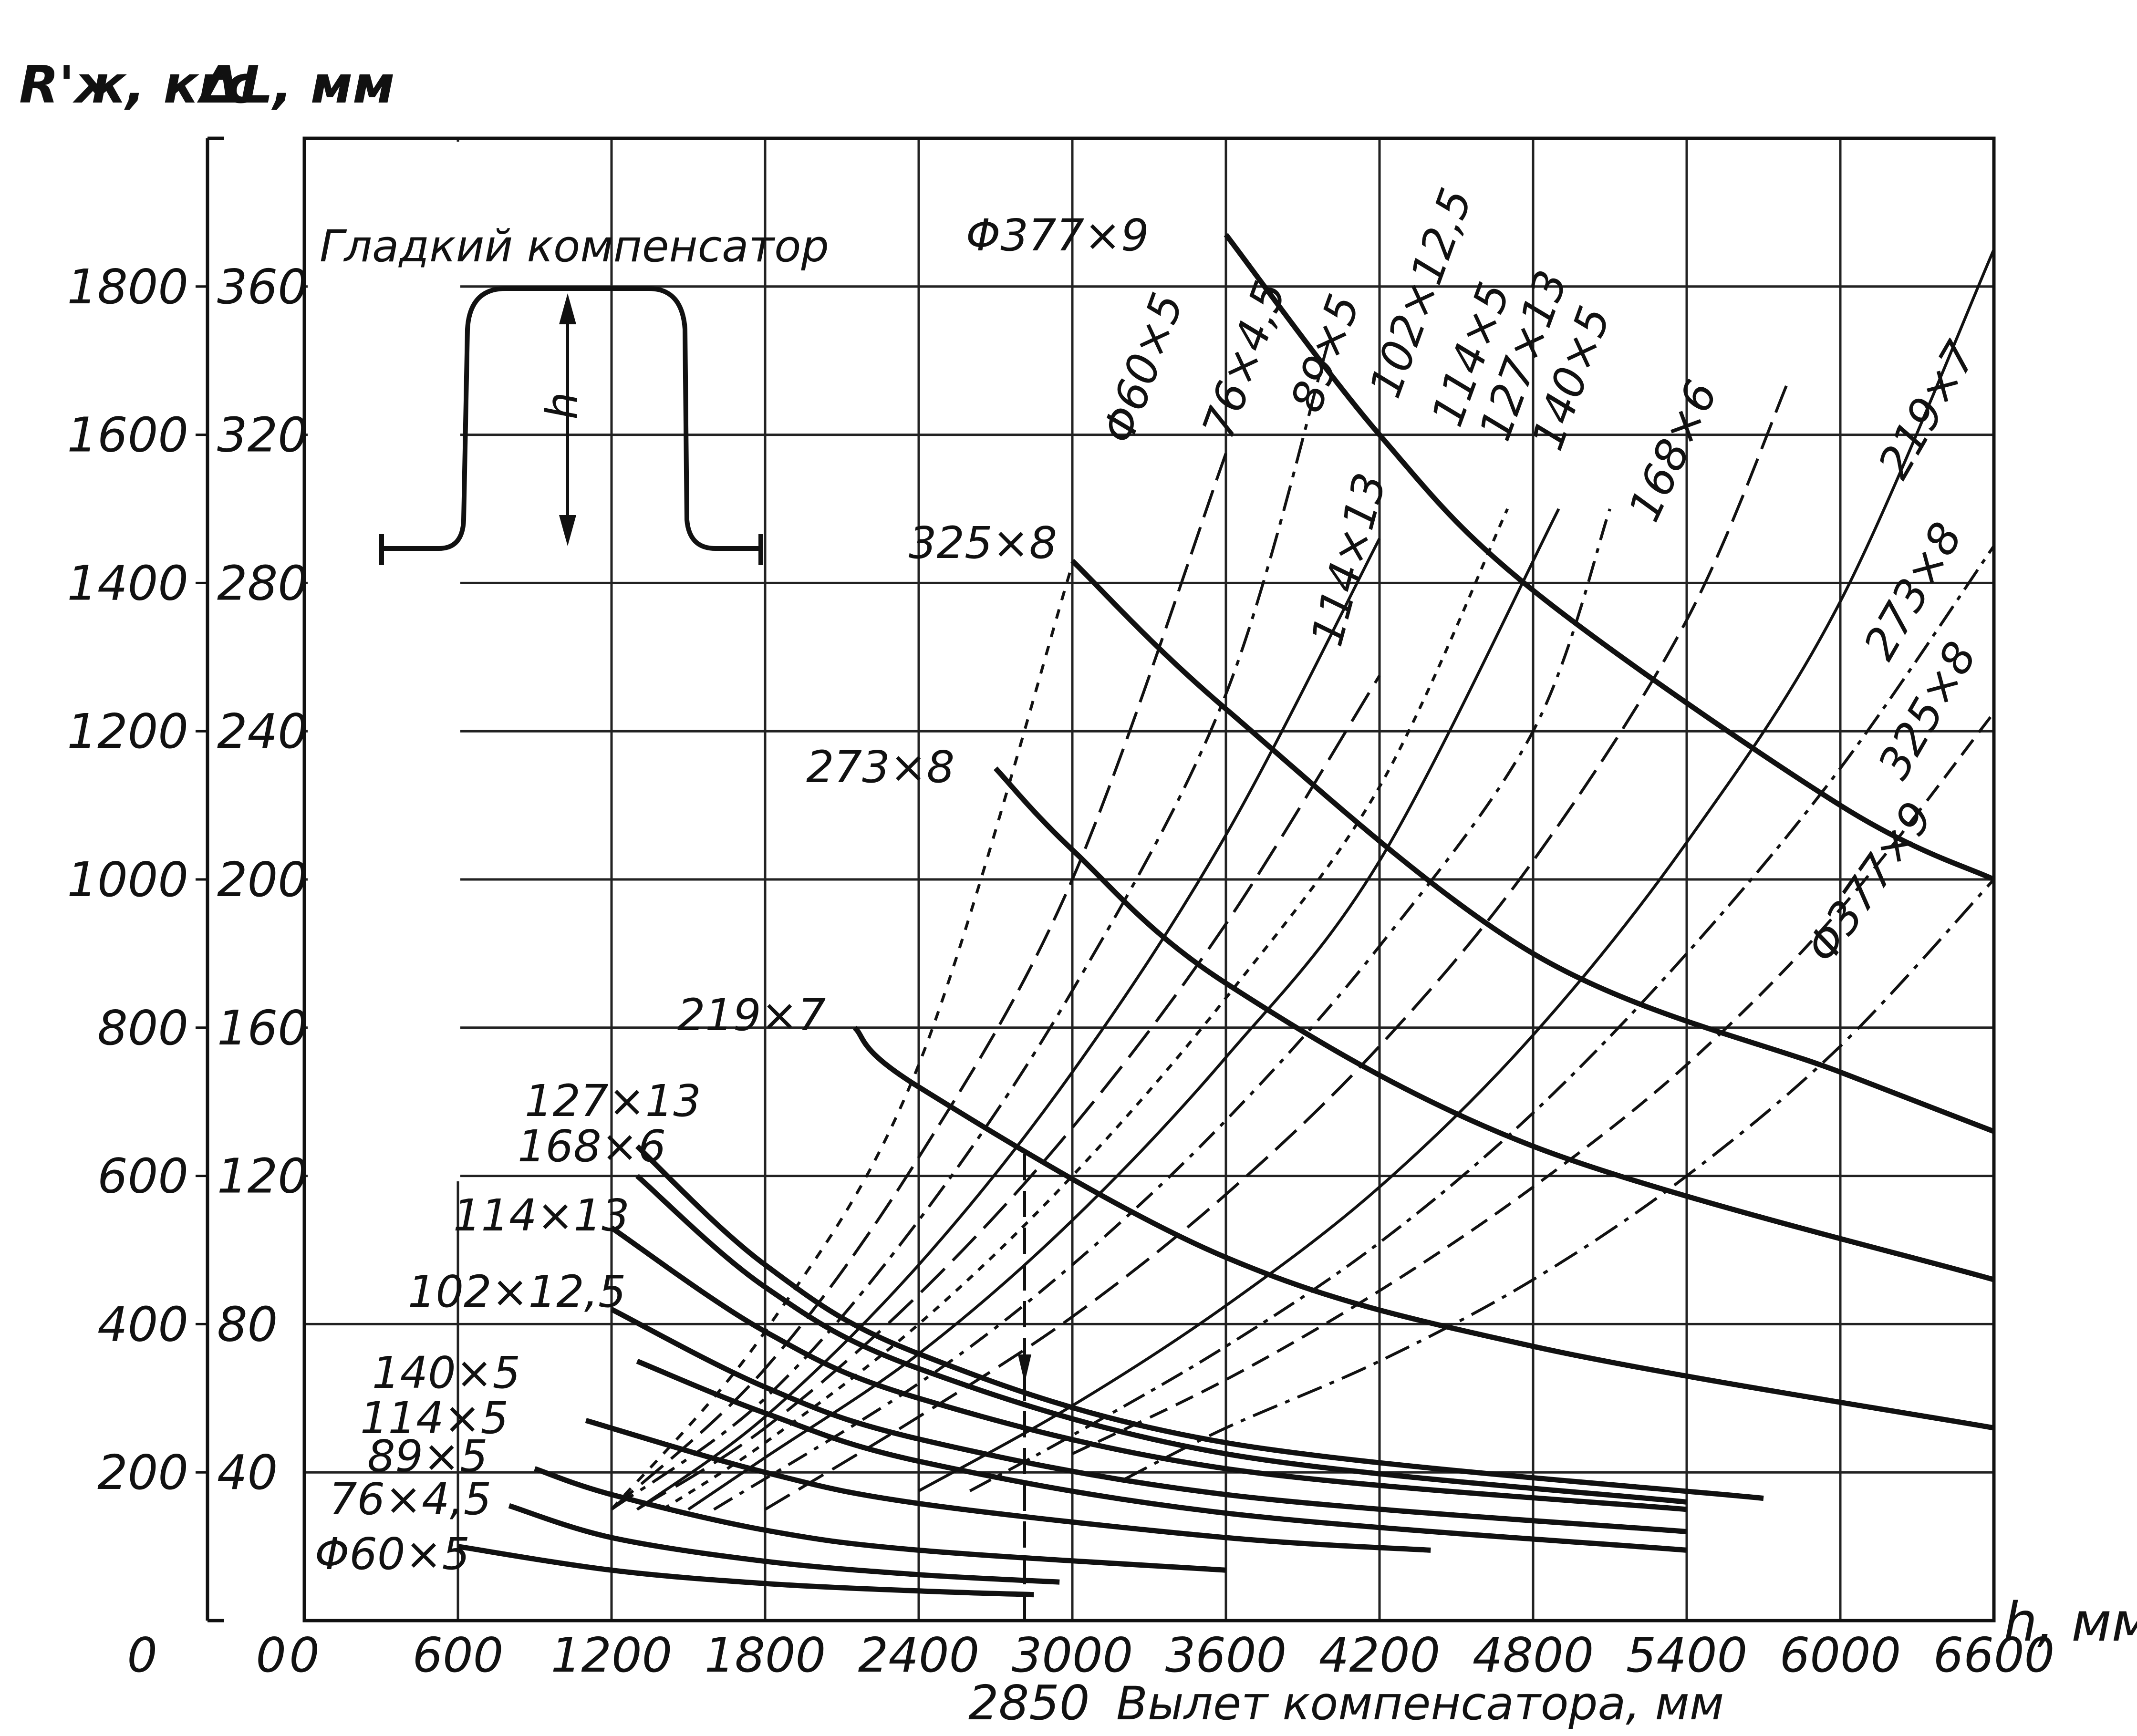  Describe the element at coordinates (613, 1100) in the screenshot. I see `force-label-127-13: 127×13` at that location.